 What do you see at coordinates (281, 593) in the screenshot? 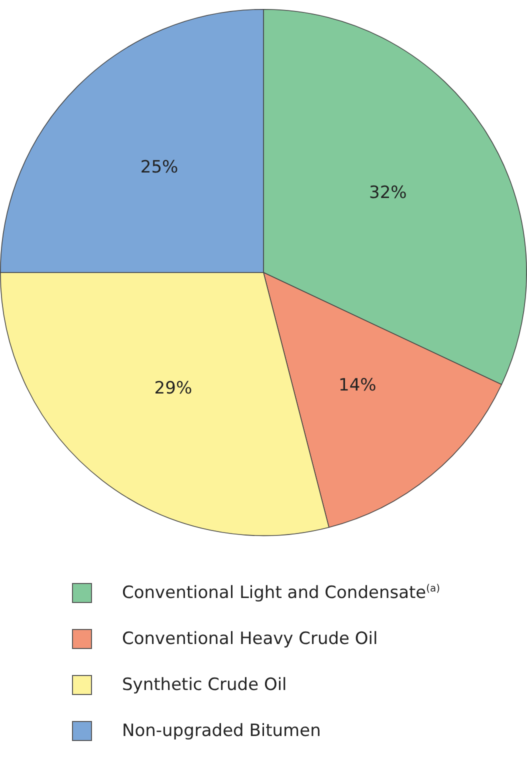
I see `legend-label: Conventional Light and Condensate$^{(a)}$` at bounding box center [281, 593].